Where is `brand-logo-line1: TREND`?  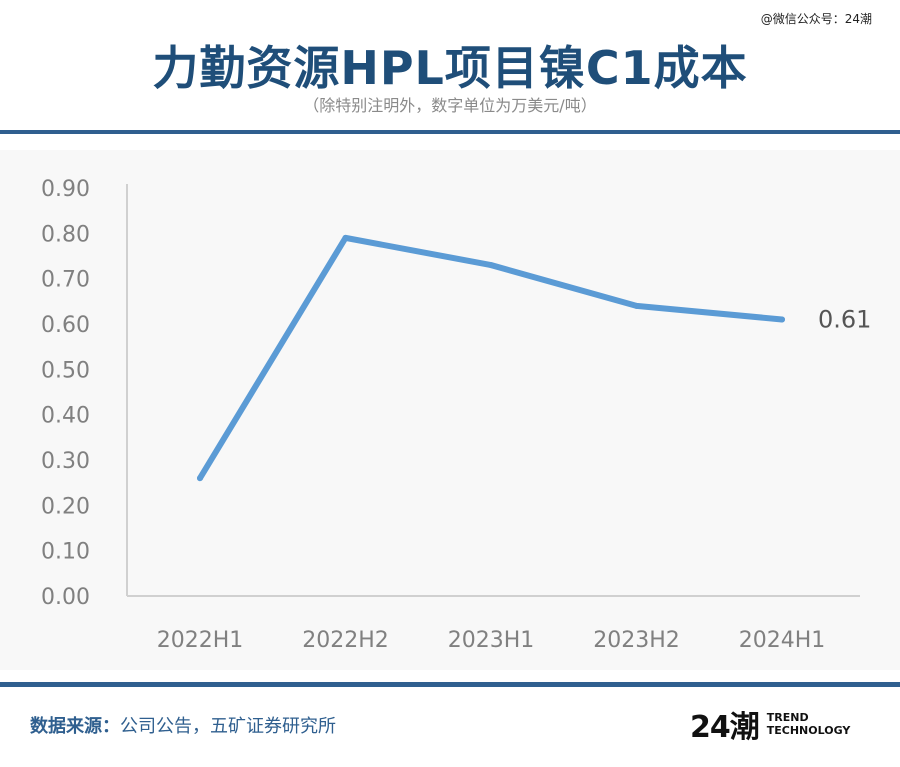 brand-logo-line1: TREND is located at coordinates (787, 717).